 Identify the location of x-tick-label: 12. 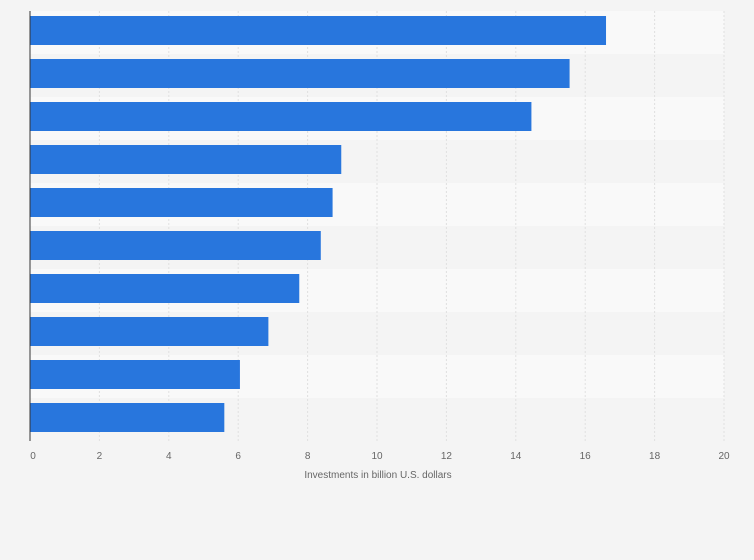
(447, 456).